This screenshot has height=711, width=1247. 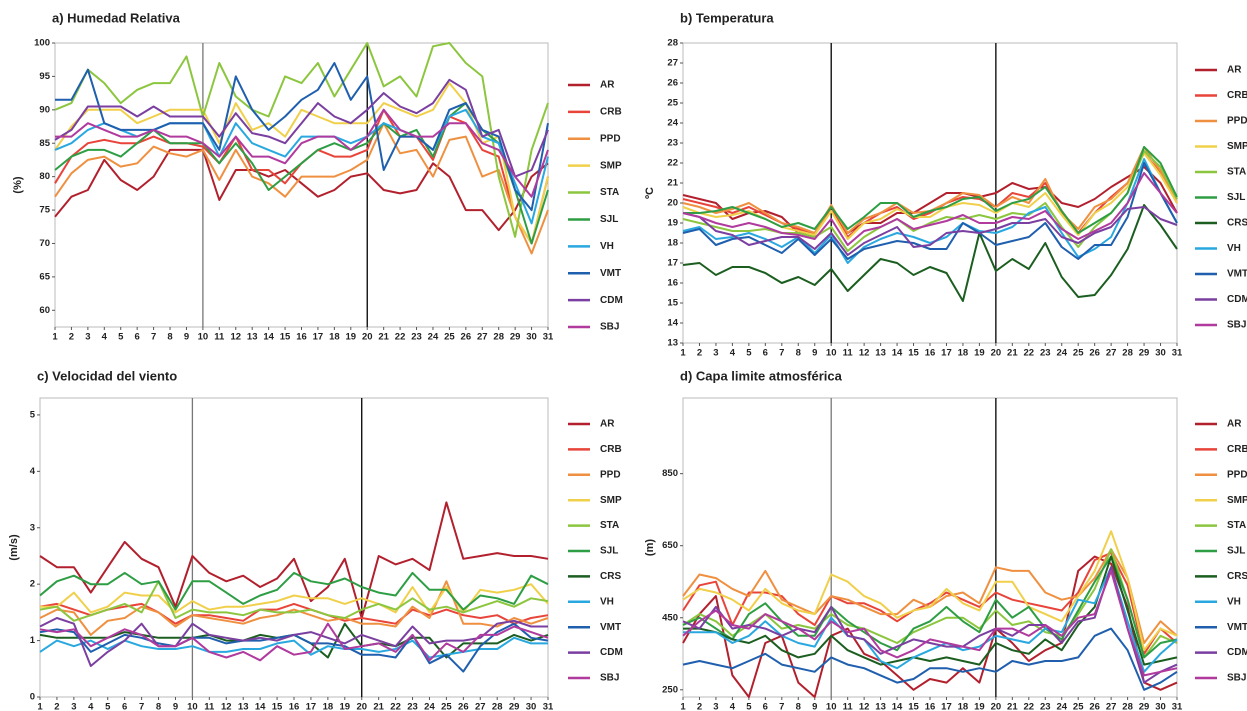 What do you see at coordinates (672, 343) in the screenshot?
I see `y-tick-label: 13` at bounding box center [672, 343].